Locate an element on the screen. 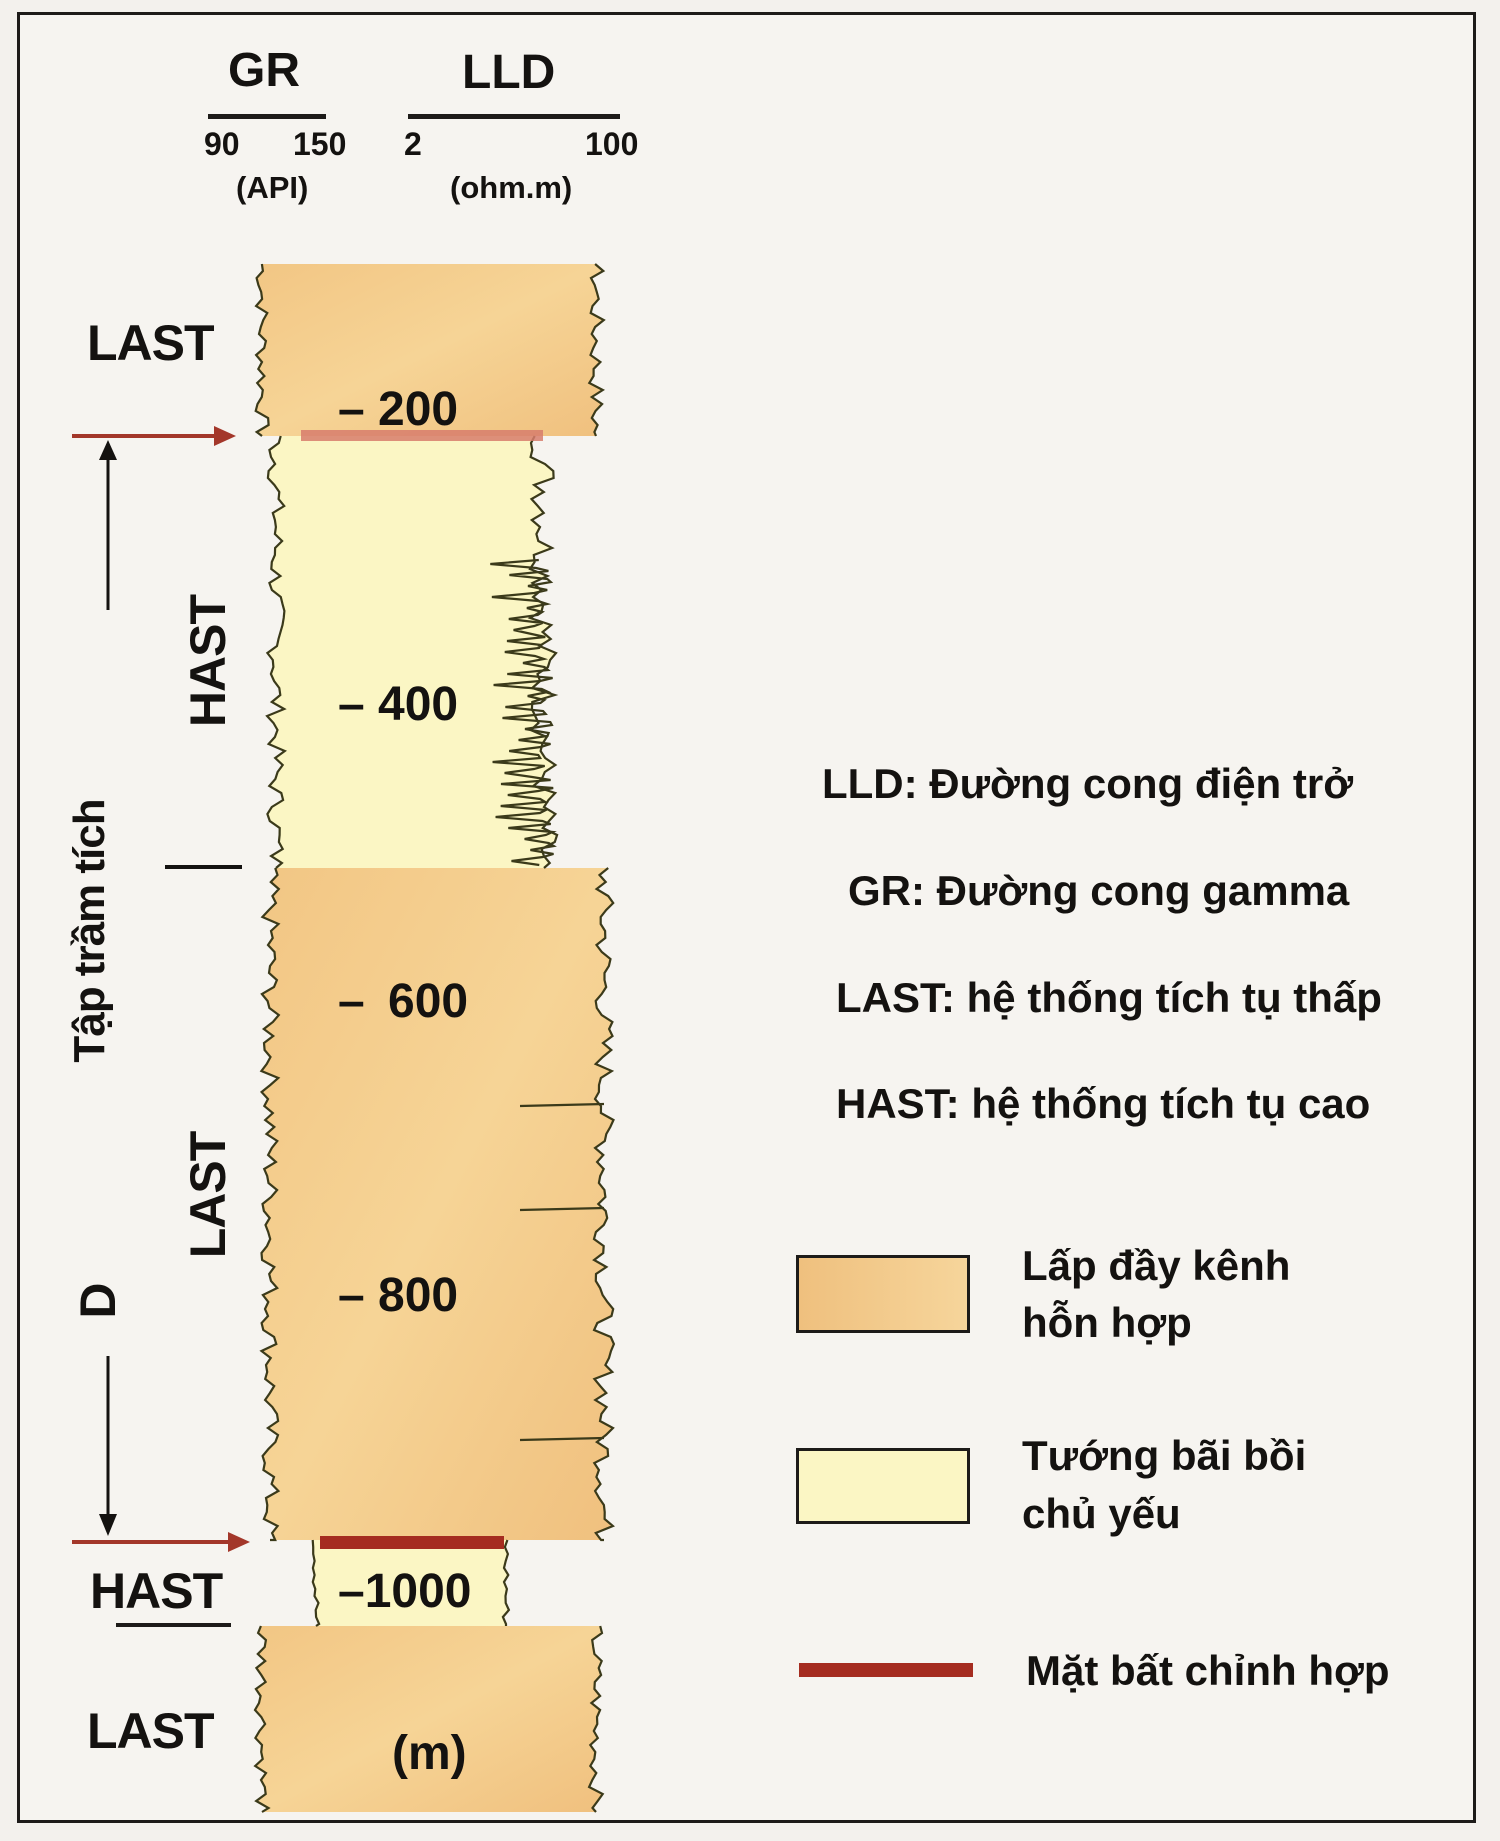  facies-floodplain-upper is located at coordinates (412, 652).